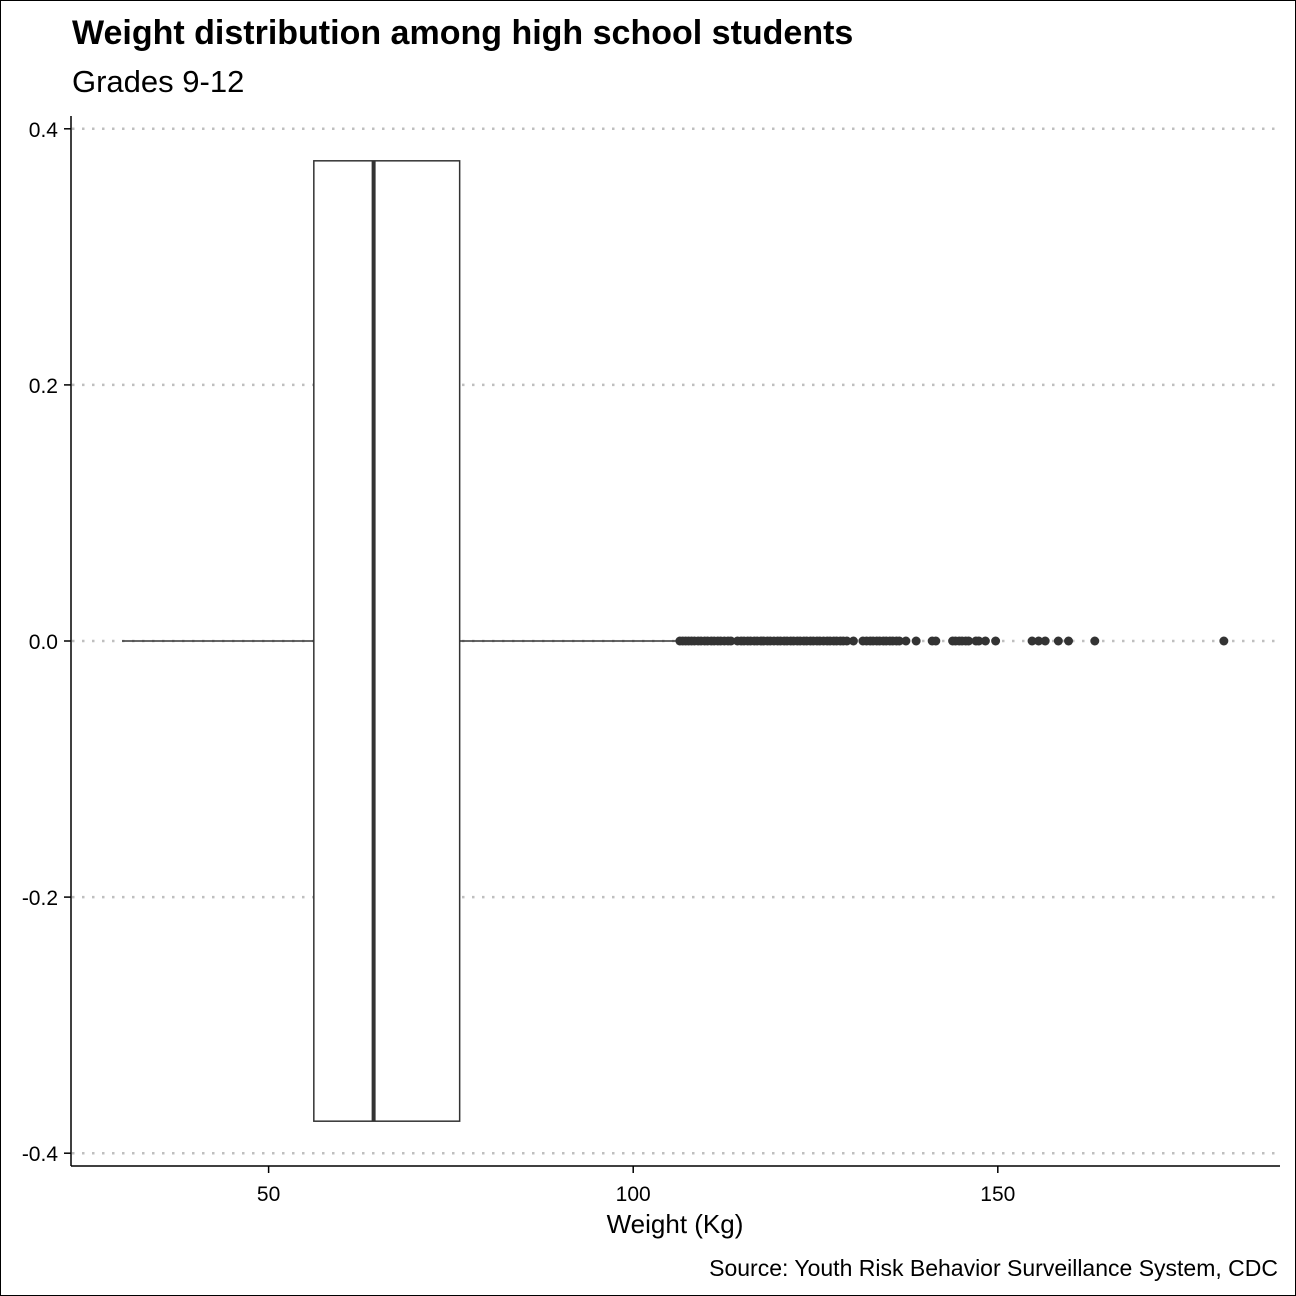  I want to click on outlier-points, so click(952, 641).